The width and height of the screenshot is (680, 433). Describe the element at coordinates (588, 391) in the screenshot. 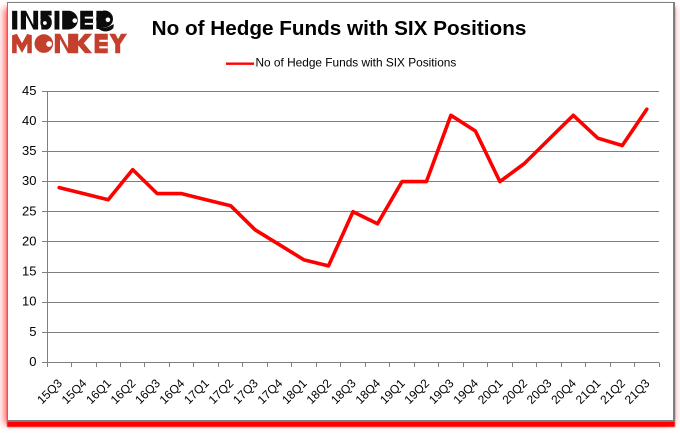

I see `svg-text: 21Q1` at that location.